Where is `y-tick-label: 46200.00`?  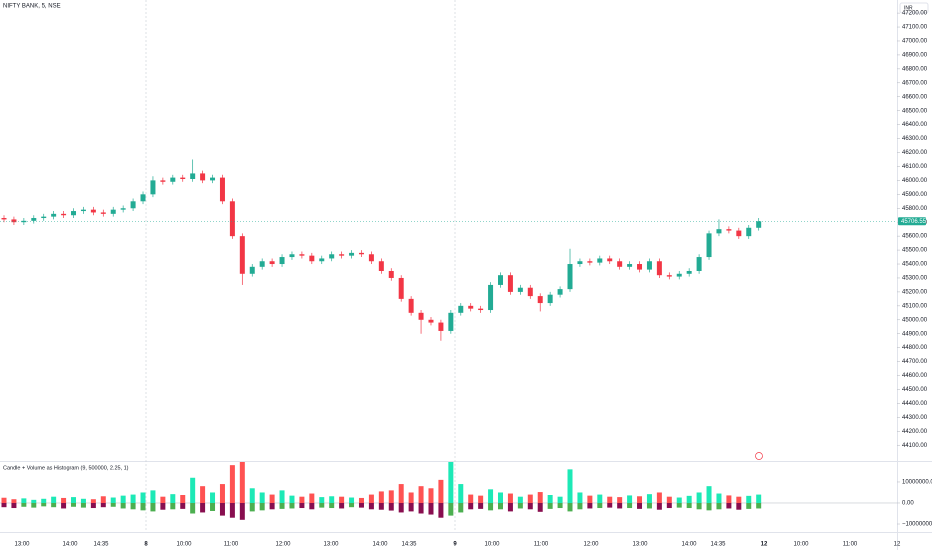 y-tick-label: 46200.00 is located at coordinates (915, 153).